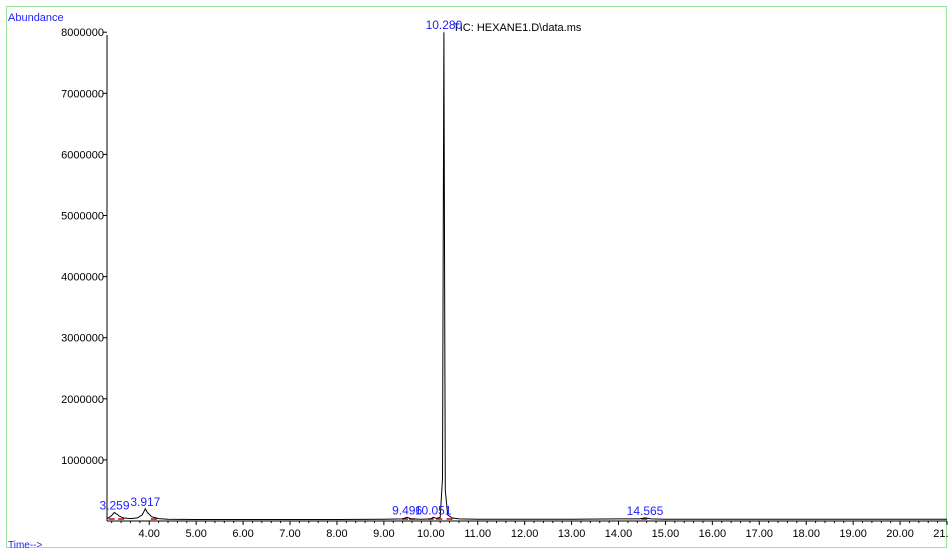 The image size is (949, 550). Describe the element at coordinates (242, 534) in the screenshot. I see `x-tick-label: 6.00` at that location.